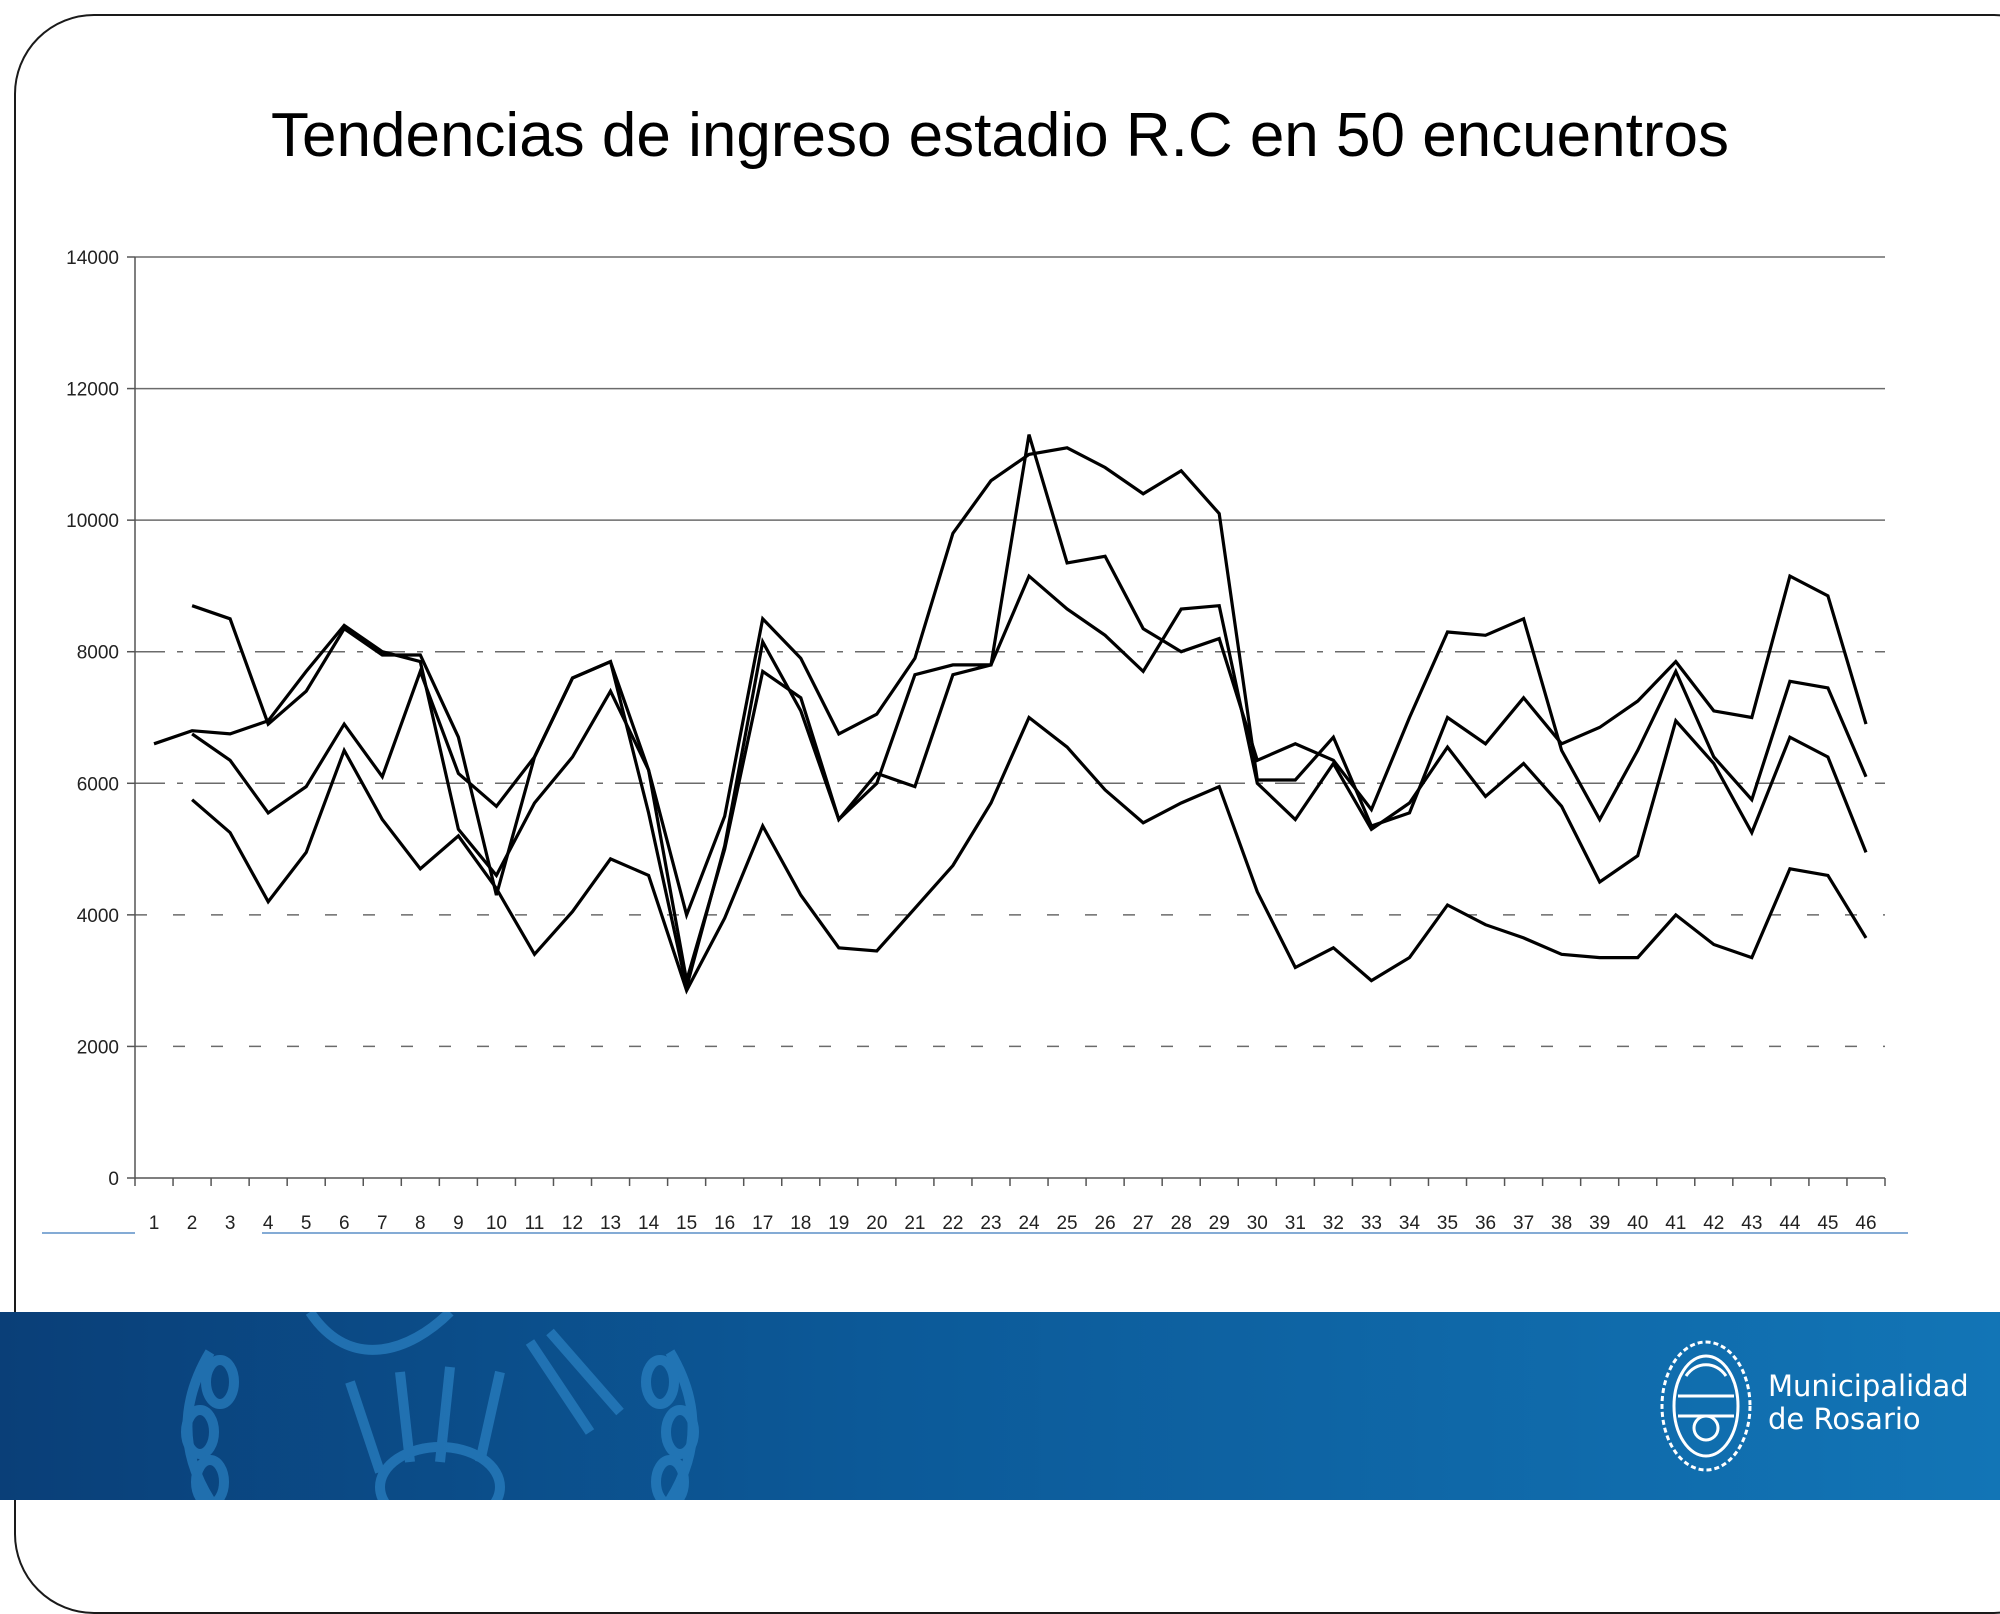 The height and width of the screenshot is (1614, 2000). What do you see at coordinates (1105, 1223) in the screenshot?
I see `x-tick-label: 26` at bounding box center [1105, 1223].